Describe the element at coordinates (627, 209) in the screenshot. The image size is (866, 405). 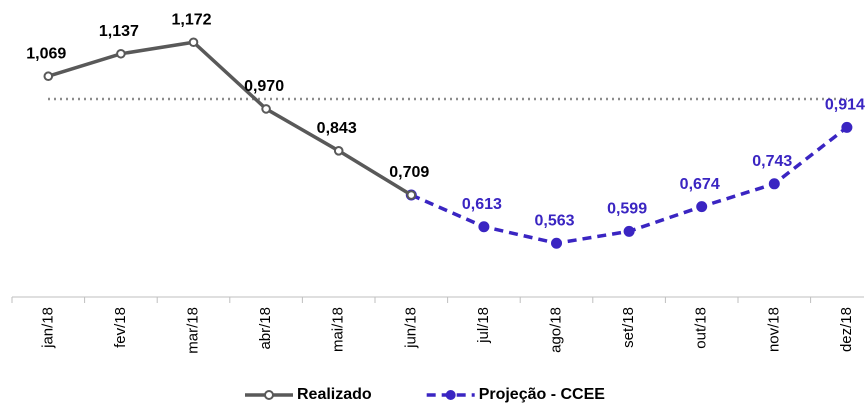
I see `data-label: 0,599` at that location.